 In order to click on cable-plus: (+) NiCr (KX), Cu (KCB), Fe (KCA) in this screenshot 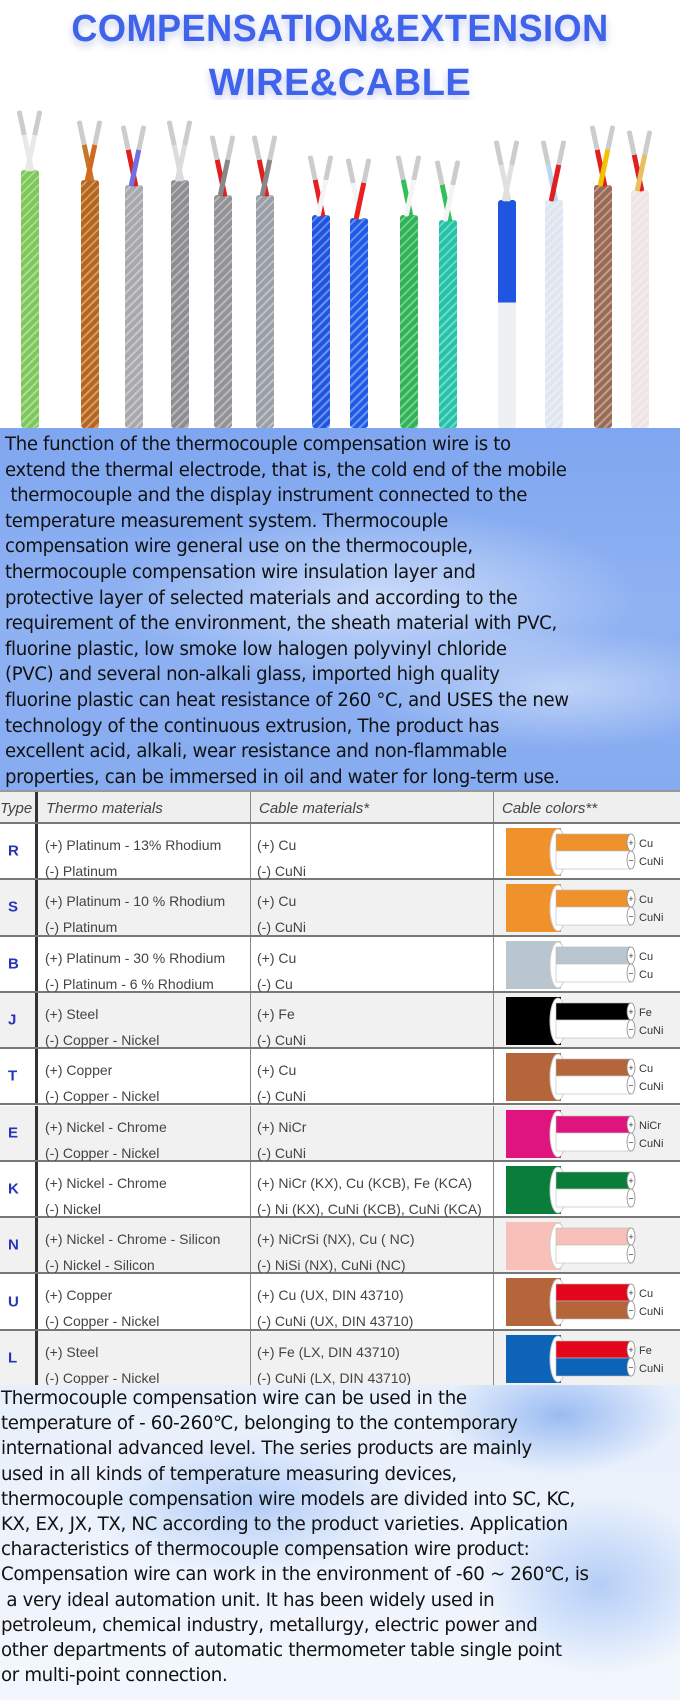, I will do `click(365, 1182)`.